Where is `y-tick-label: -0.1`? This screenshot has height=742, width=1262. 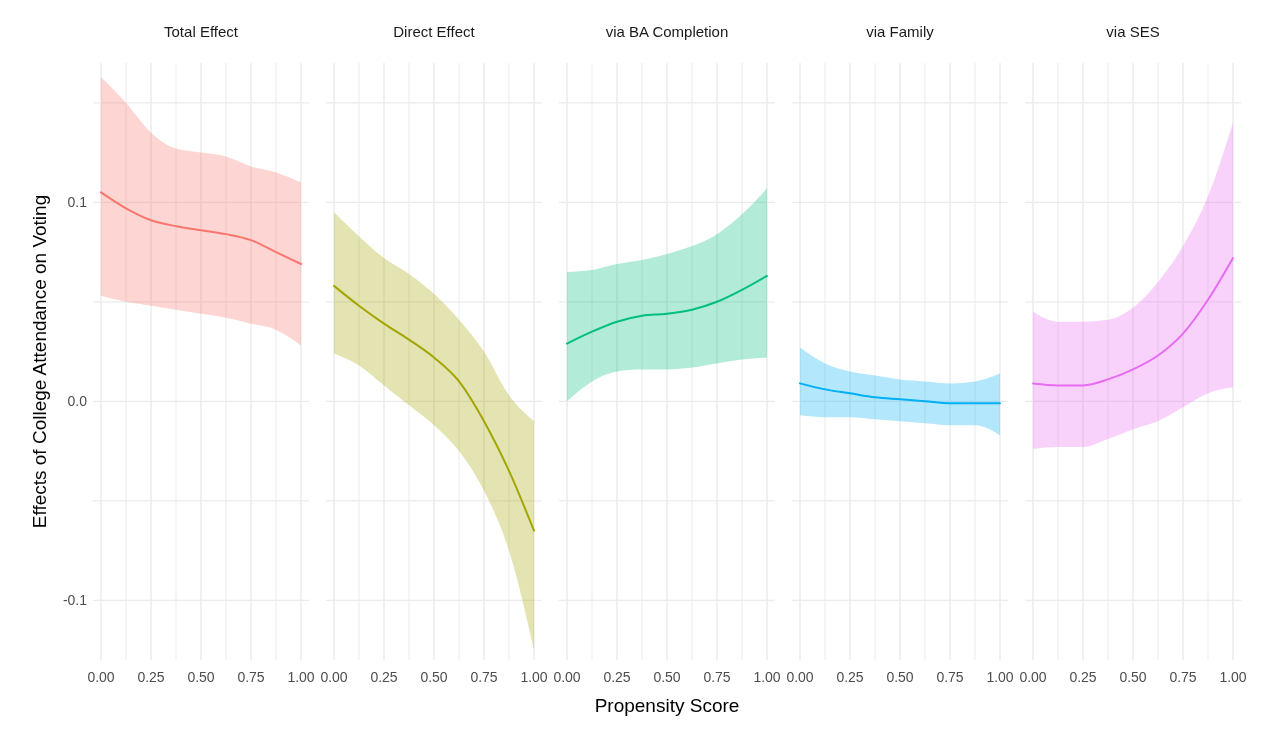
y-tick-label: -0.1 is located at coordinates (75, 600).